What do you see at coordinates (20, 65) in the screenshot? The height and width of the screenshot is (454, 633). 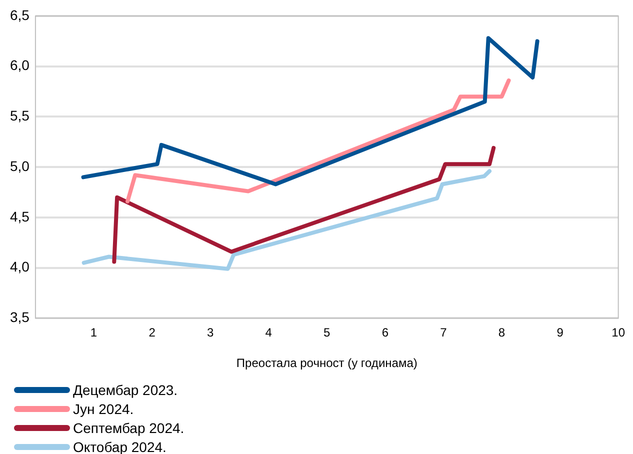 I see `y-tick-label: 6,0` at bounding box center [20, 65].